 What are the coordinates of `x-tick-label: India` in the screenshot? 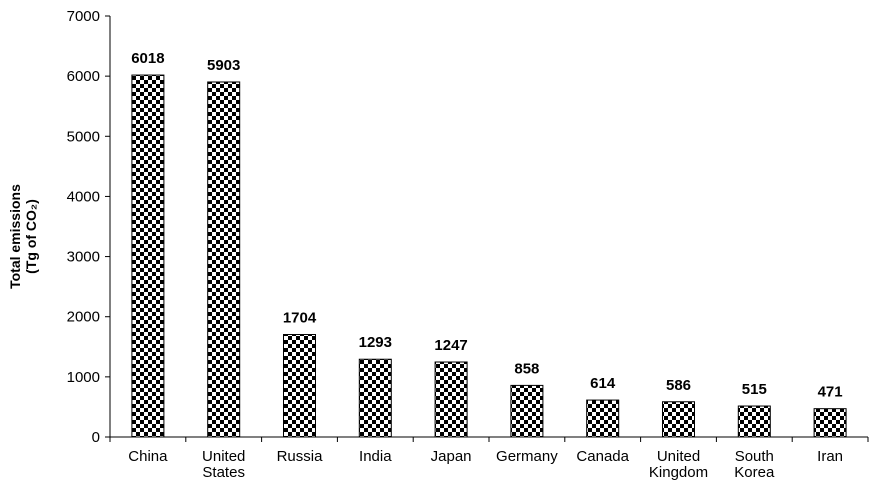 It's located at (375, 456).